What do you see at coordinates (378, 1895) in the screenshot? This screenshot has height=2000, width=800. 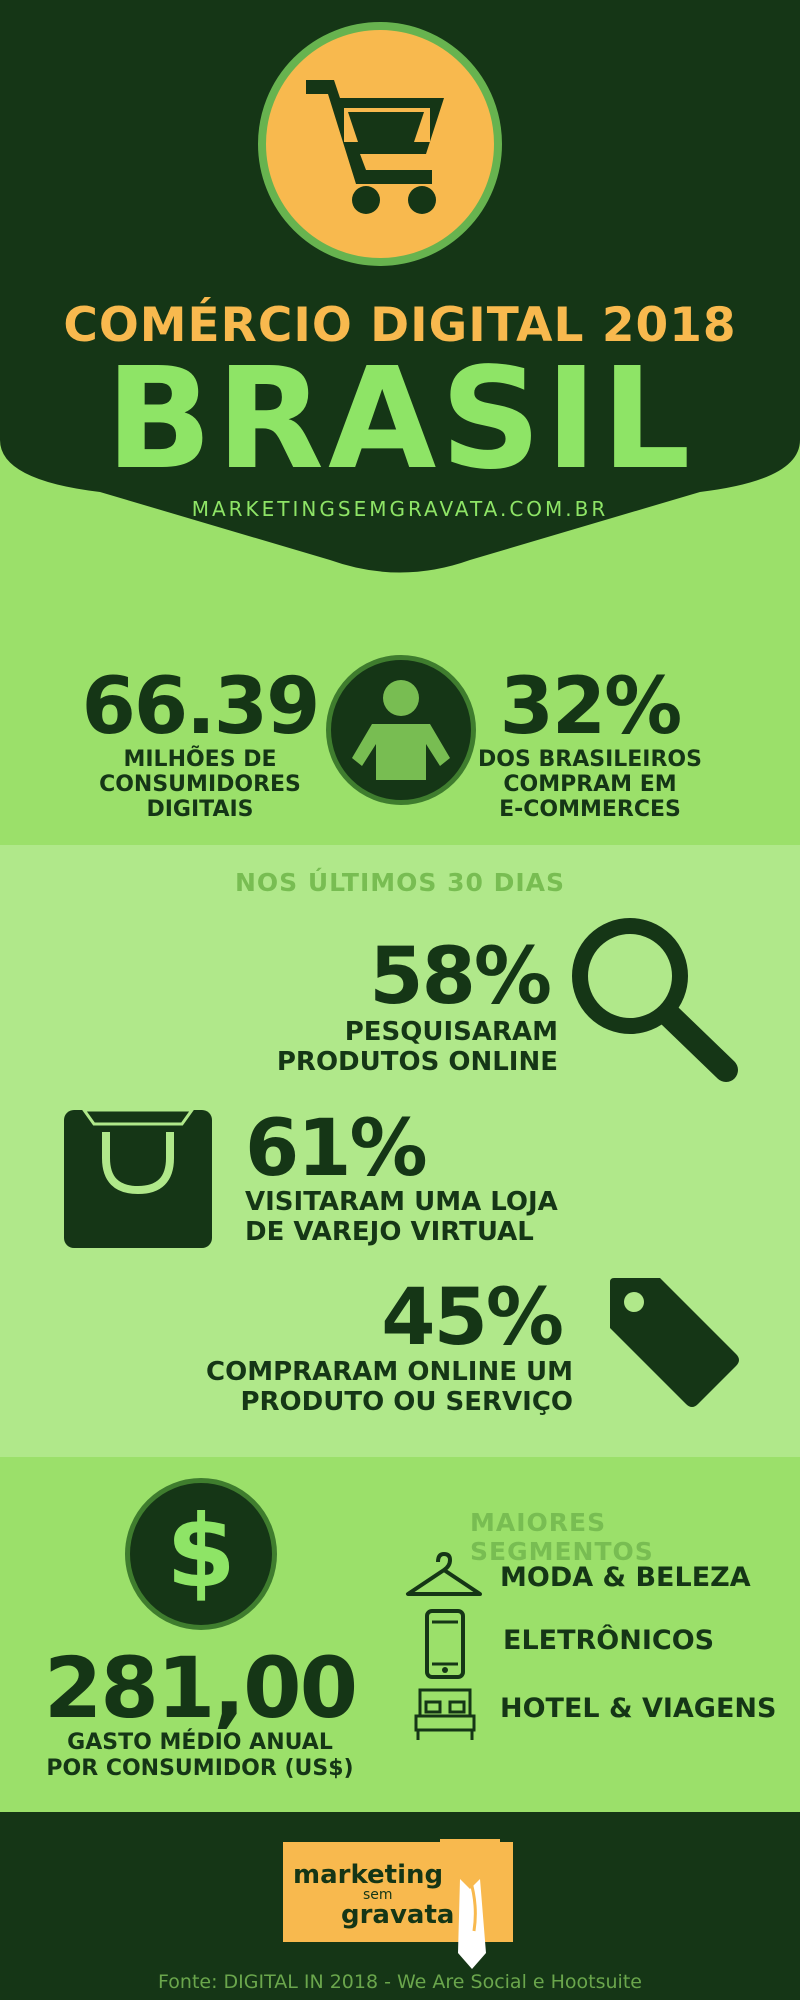 I see `logo-line-2: sem` at bounding box center [378, 1895].